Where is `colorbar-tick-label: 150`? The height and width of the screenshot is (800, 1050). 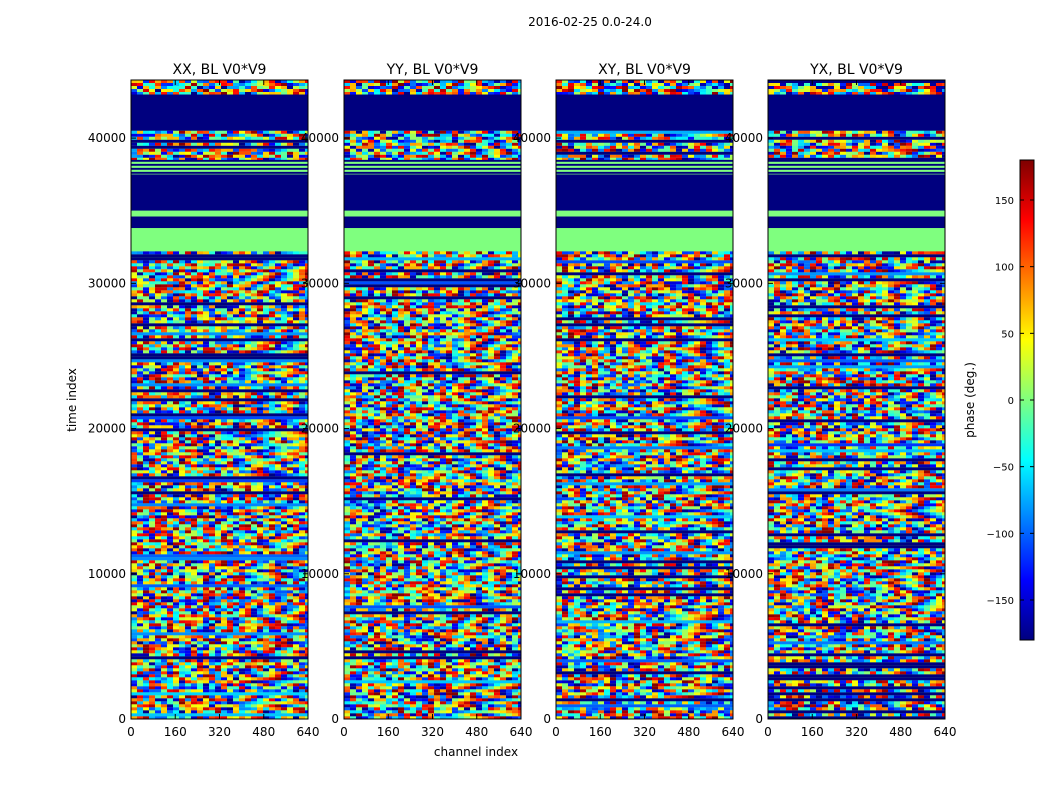
colorbar-tick-label: 150 is located at coordinates (1004, 201).